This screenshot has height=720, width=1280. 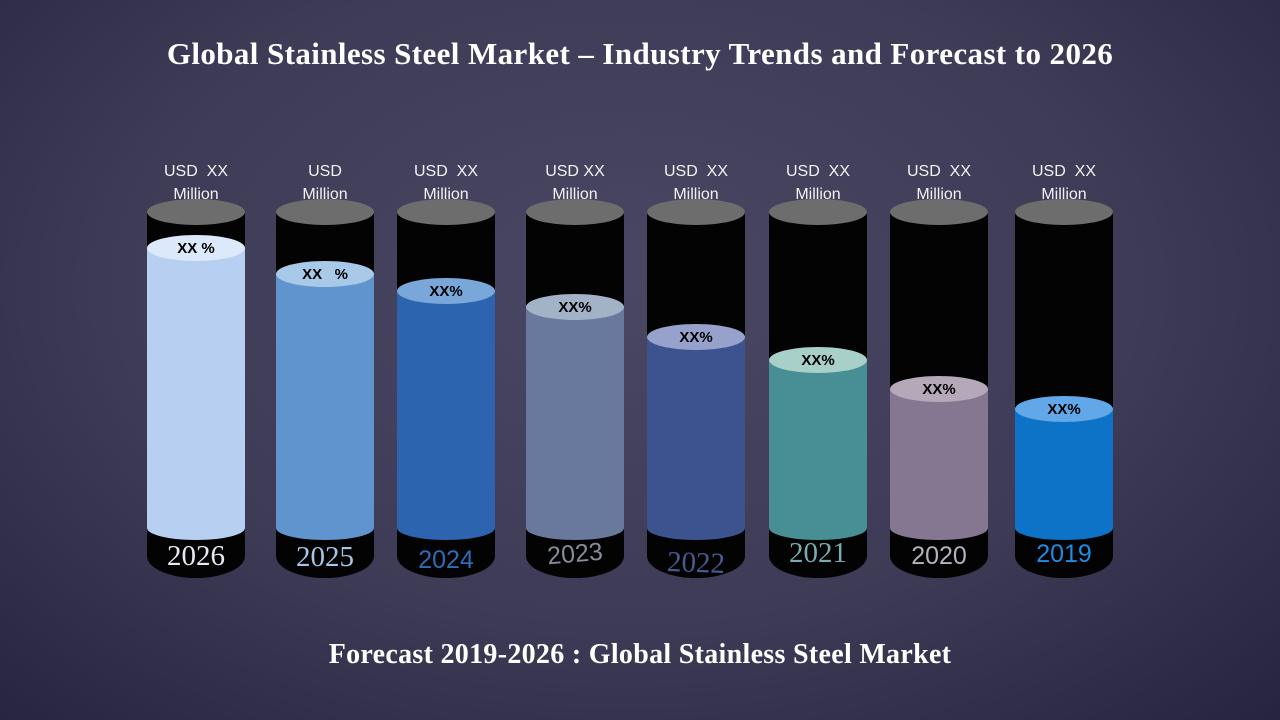 I want to click on year-label: 2022, so click(x=696, y=563).